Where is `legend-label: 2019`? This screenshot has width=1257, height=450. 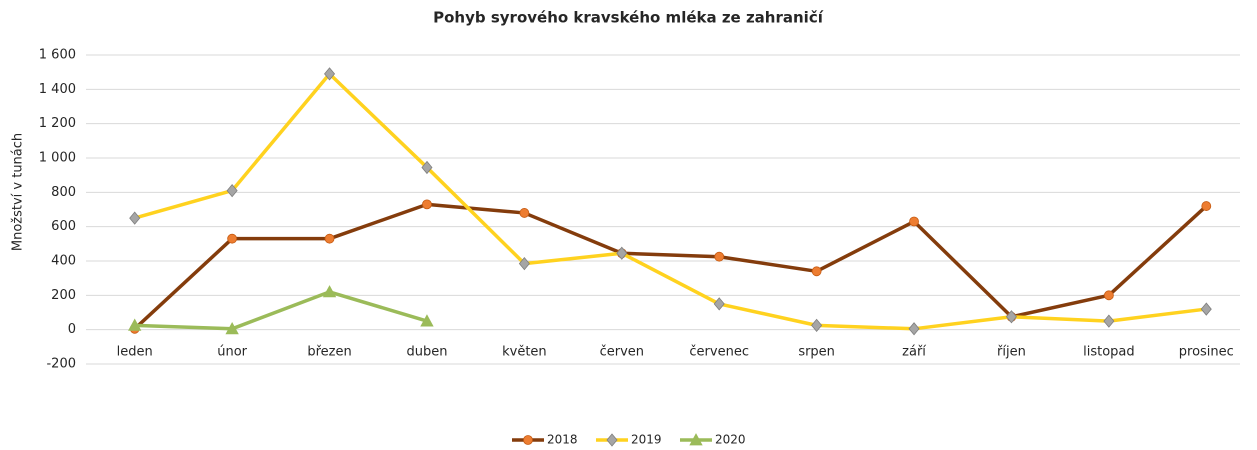 legend-label: 2019 is located at coordinates (646, 440).